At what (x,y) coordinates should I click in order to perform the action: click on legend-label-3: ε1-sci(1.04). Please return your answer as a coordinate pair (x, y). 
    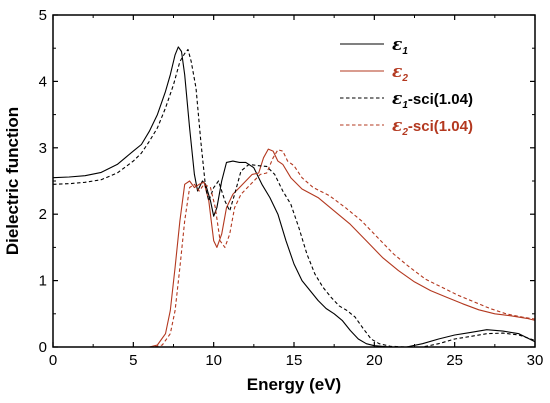
    Looking at the image, I should click on (432, 100).